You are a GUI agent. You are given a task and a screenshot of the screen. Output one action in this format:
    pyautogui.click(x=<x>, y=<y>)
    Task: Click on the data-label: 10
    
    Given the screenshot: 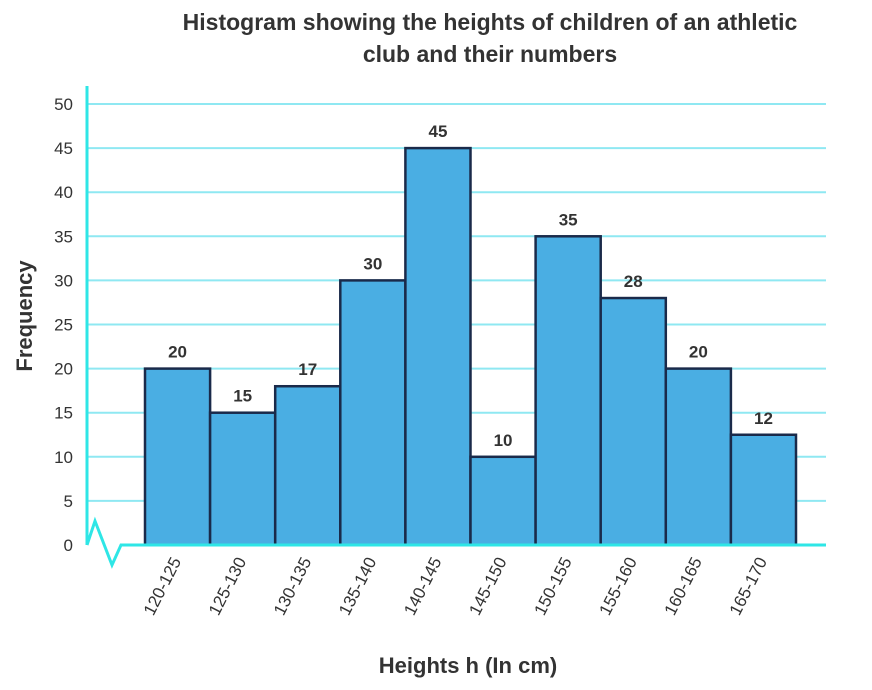 What is the action you would take?
    pyautogui.click(x=503, y=440)
    